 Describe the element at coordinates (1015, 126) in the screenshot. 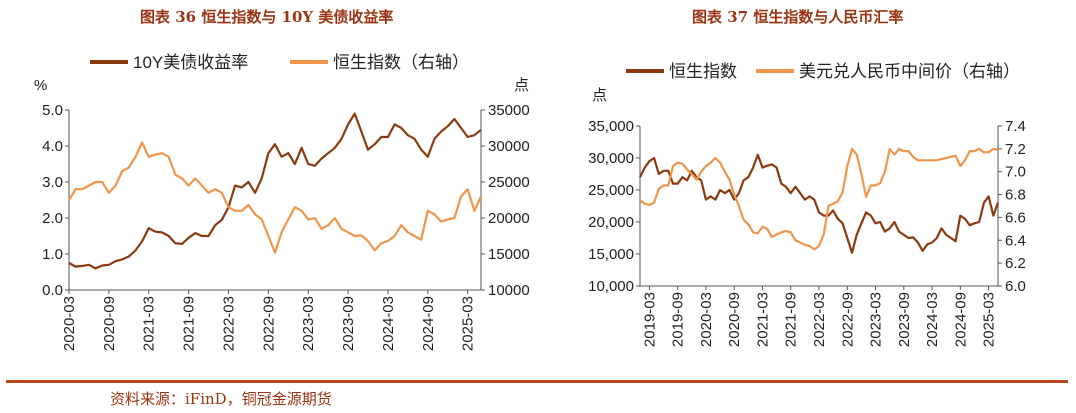

I see `right-y-tick-label: 7.4` at that location.